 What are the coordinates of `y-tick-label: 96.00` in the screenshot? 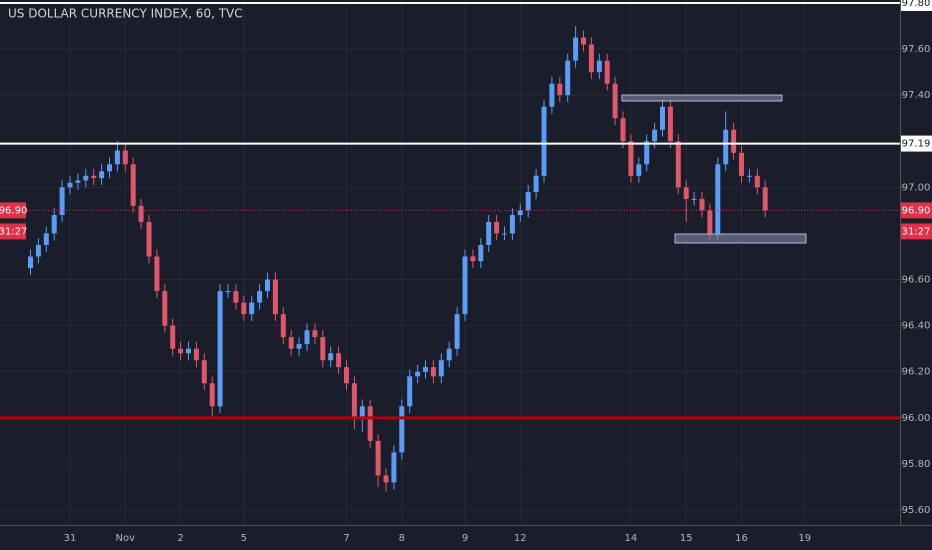 It's located at (916, 418).